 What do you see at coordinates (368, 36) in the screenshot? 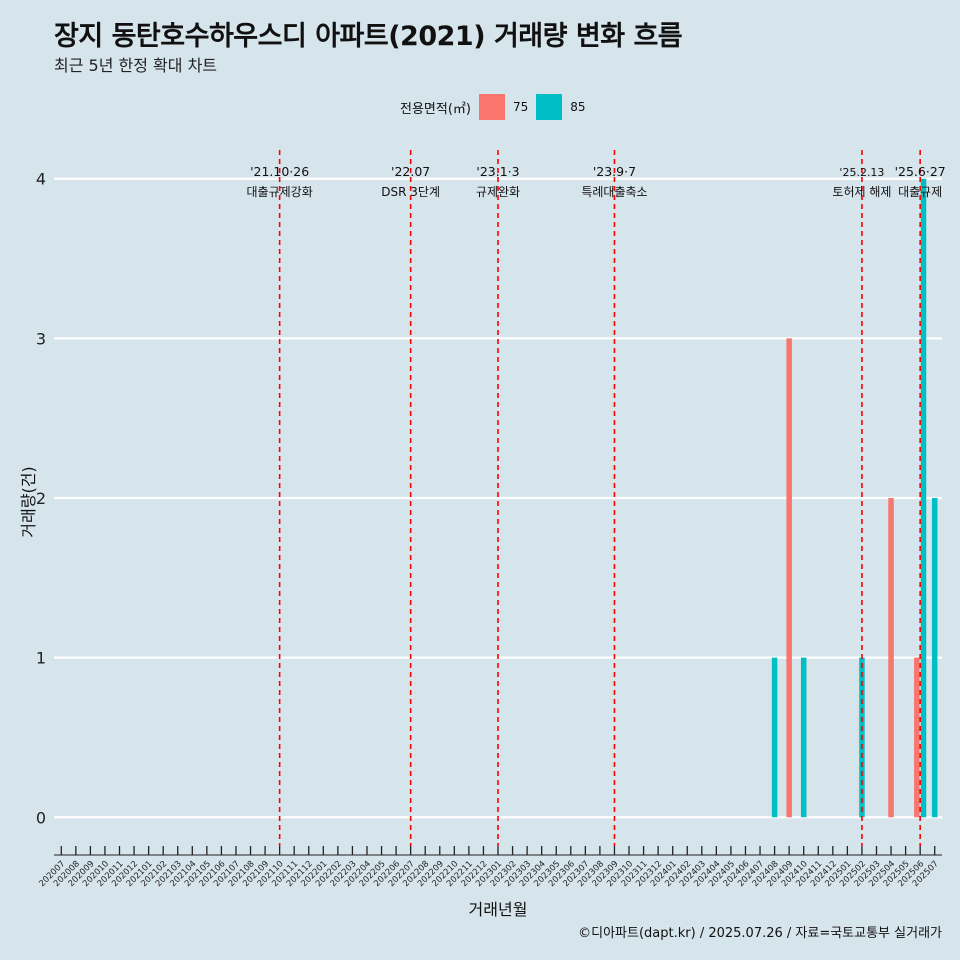
I see `chart-title: 장지 동탄호수하우스디 아파트(2021) 거래량 변화 흐름` at bounding box center [368, 36].